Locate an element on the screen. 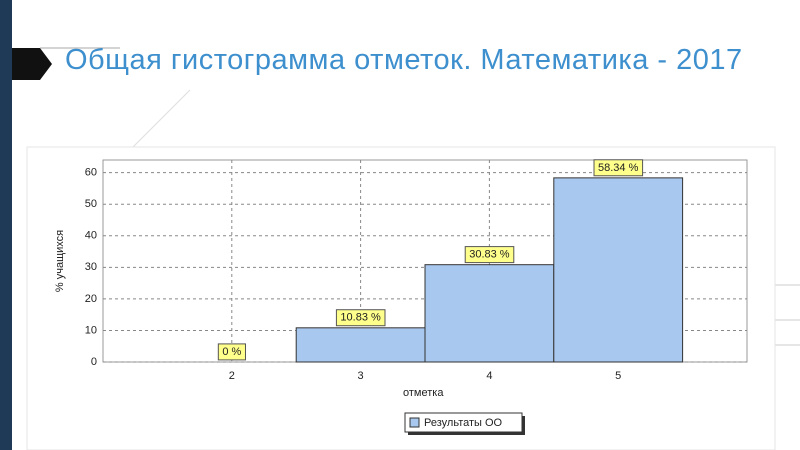  data-label: 10.83 % is located at coordinates (360, 318).